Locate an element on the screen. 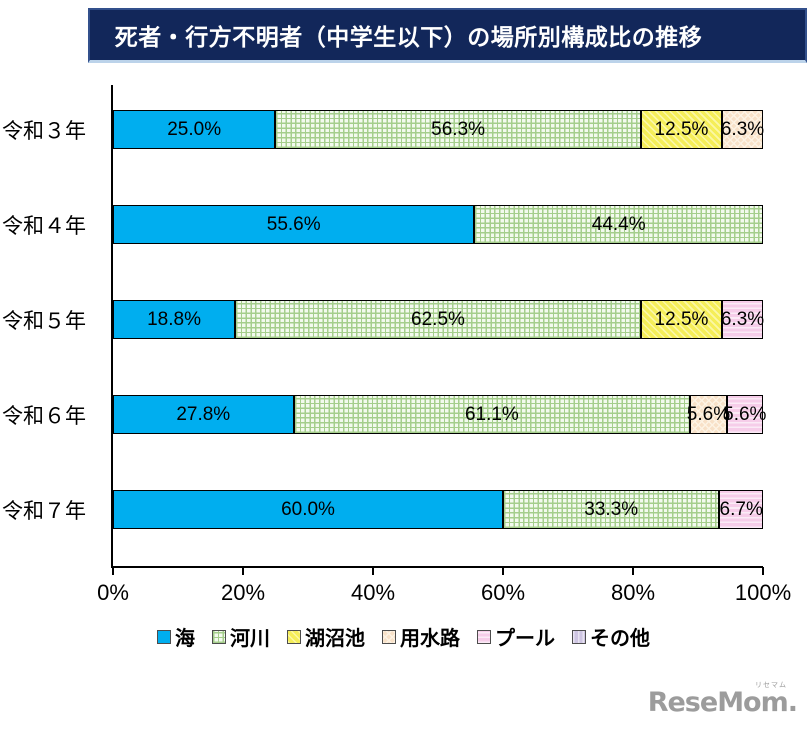 This screenshot has width=807, height=731. bar-row: 18.8% 62.5% 12.5% 6.3% is located at coordinates (439, 319).